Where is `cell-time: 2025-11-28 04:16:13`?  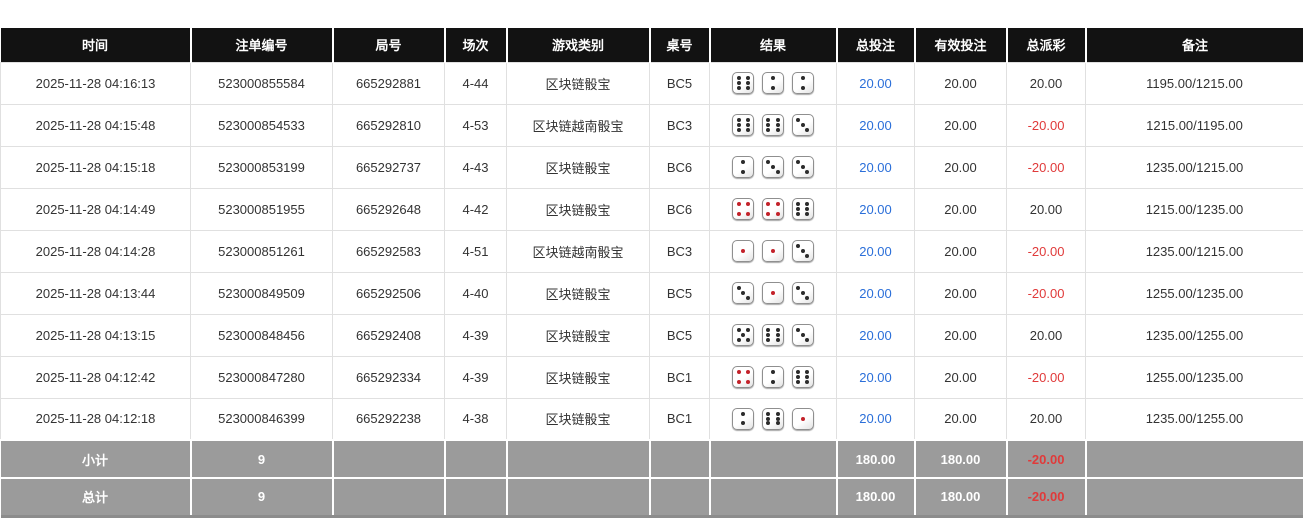 cell-time: 2025-11-28 04:16:13 is located at coordinates (95, 83).